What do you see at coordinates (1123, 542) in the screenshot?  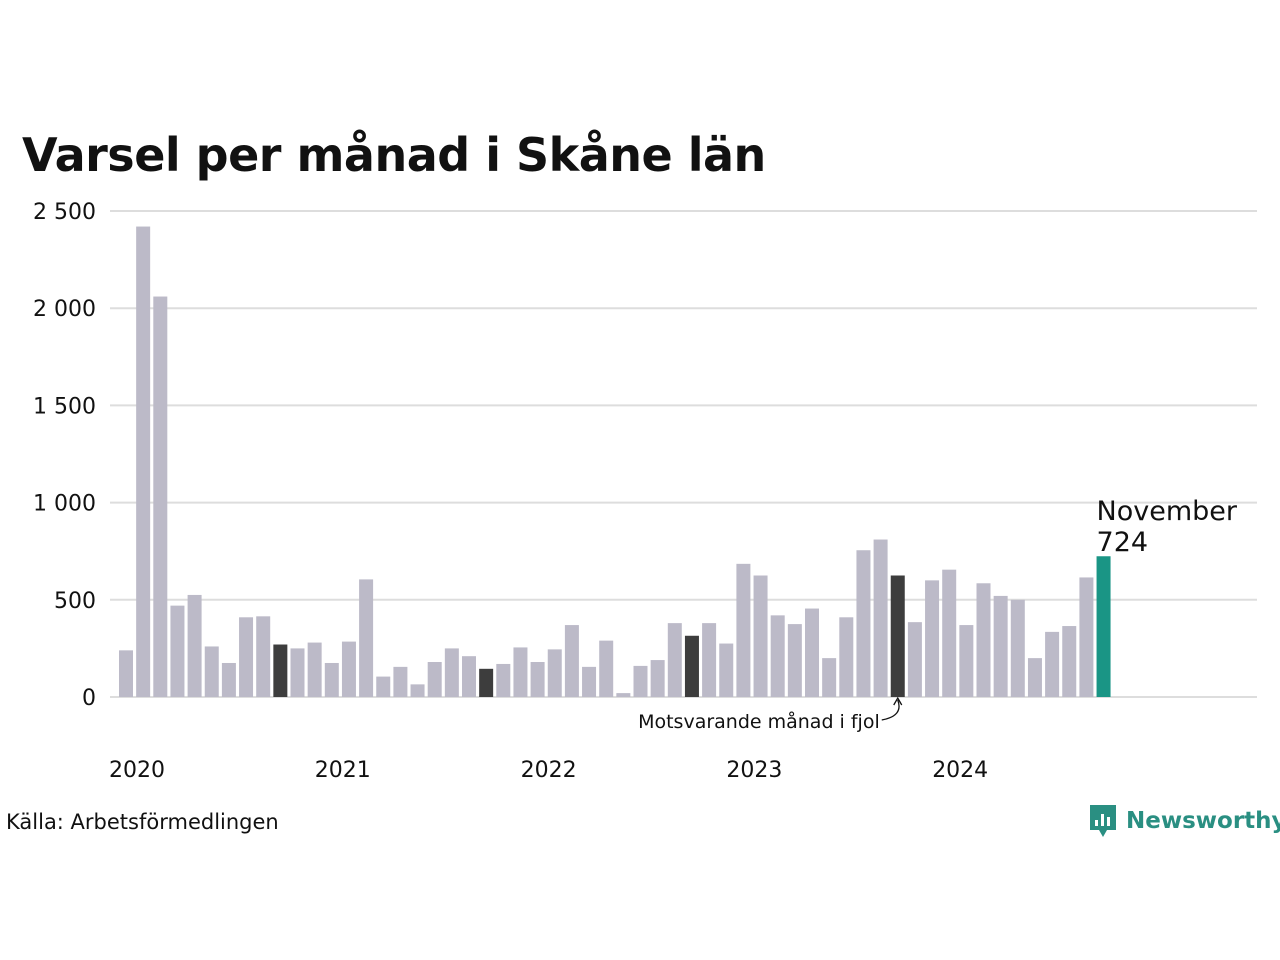 I see `current-value-label: 724` at bounding box center [1123, 542].